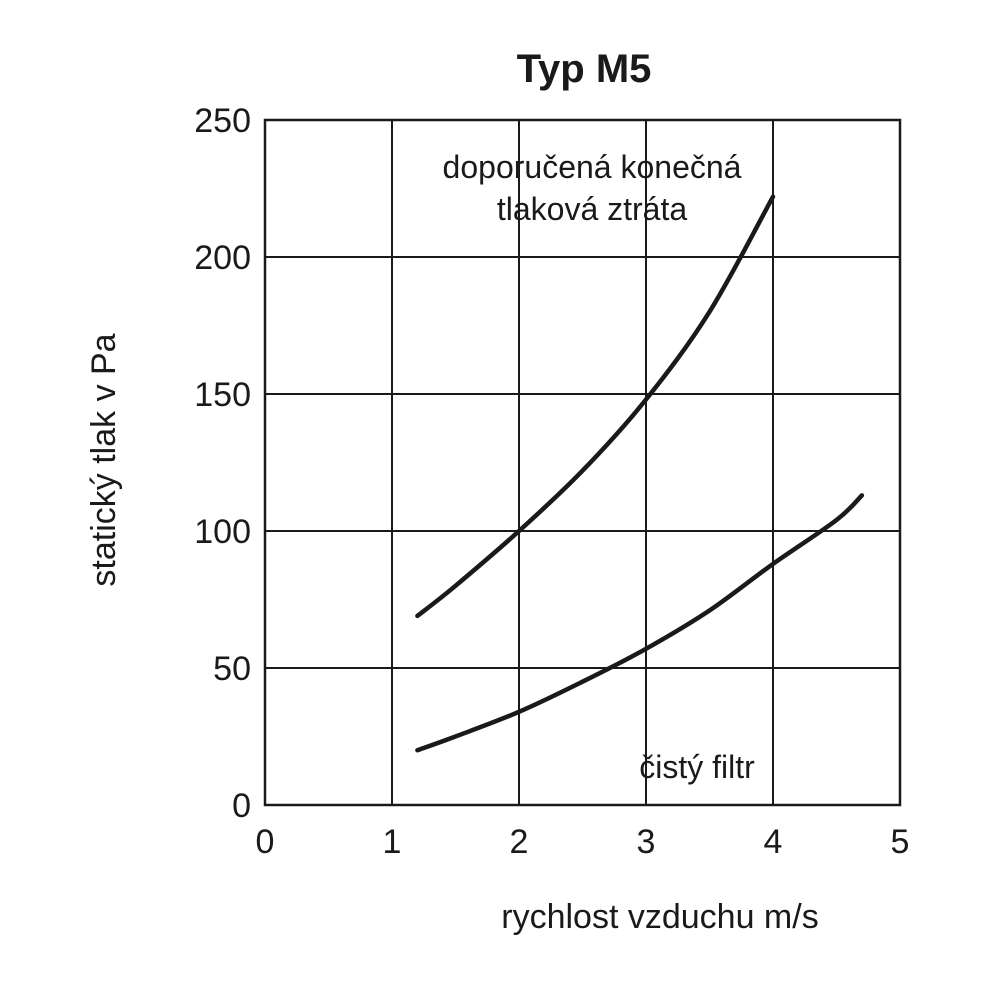 The width and height of the screenshot is (1000, 1000). What do you see at coordinates (241, 806) in the screenshot?
I see `y-tick-label-0: 0` at bounding box center [241, 806].